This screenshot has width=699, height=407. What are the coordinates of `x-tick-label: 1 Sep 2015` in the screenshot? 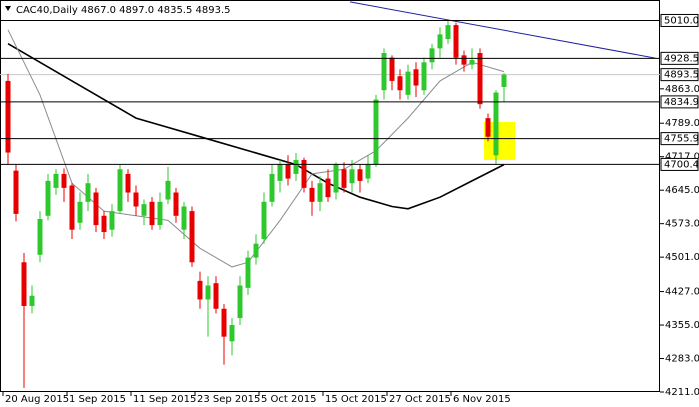 It's located at (97, 399).